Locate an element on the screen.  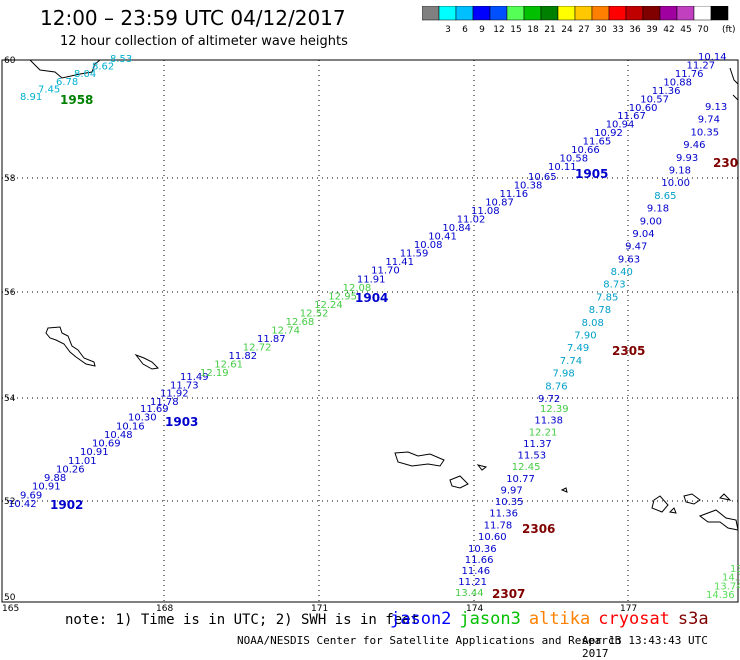
wave-height-value: 9.47 is located at coordinates (636, 247).